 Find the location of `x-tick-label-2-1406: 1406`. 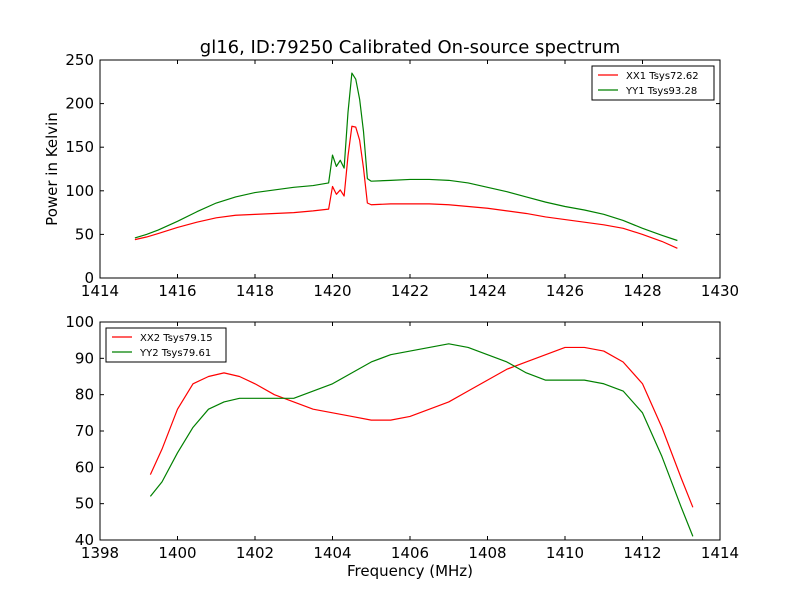

x-tick-label-2-1406: 1406 is located at coordinates (410, 553).